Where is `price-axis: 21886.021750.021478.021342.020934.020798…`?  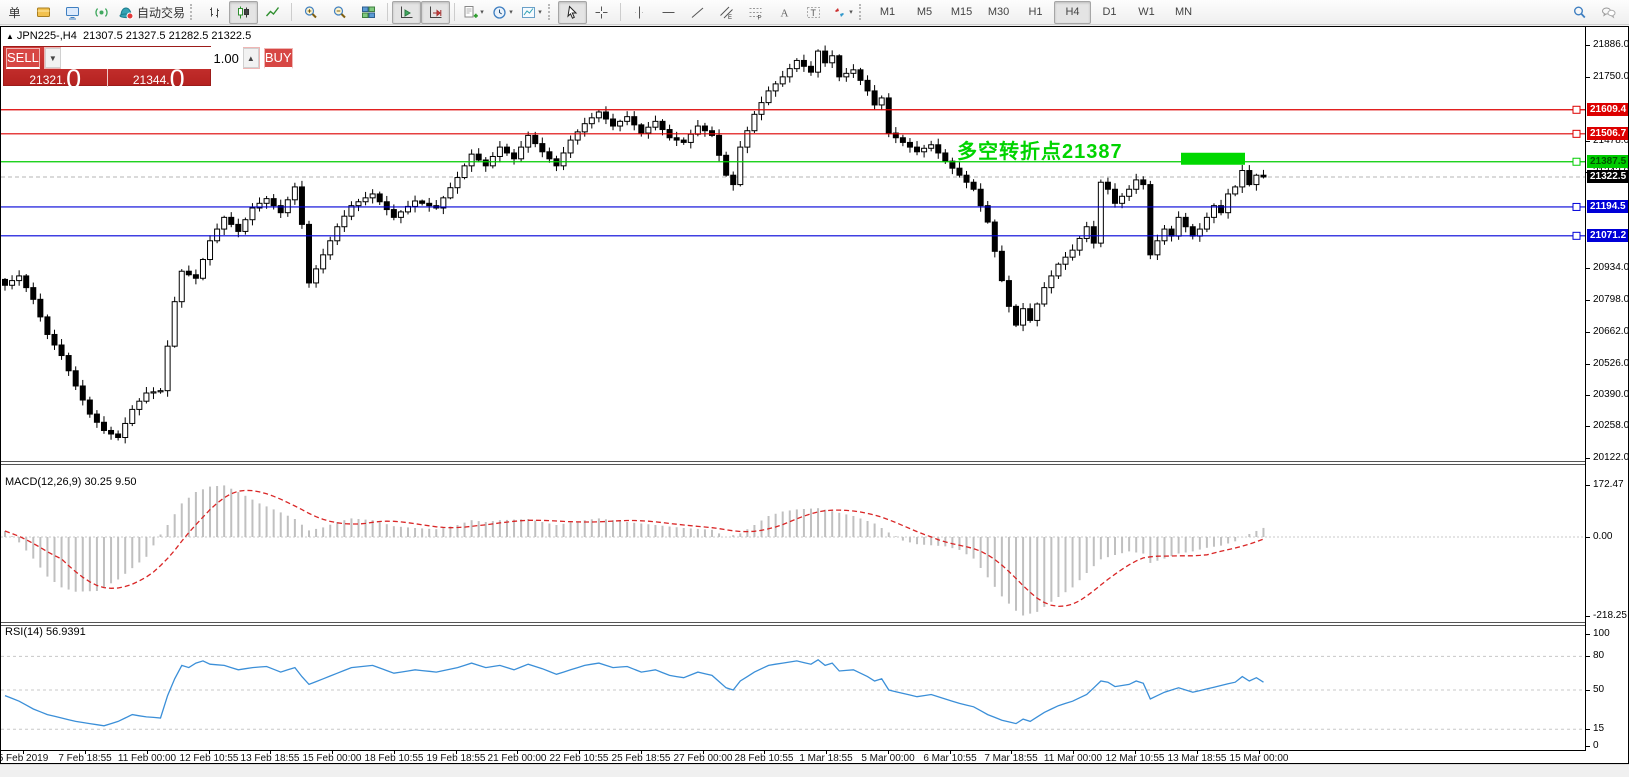 price-axis: 21886.021750.021478.021342.020934.020798… is located at coordinates (1607, 389).